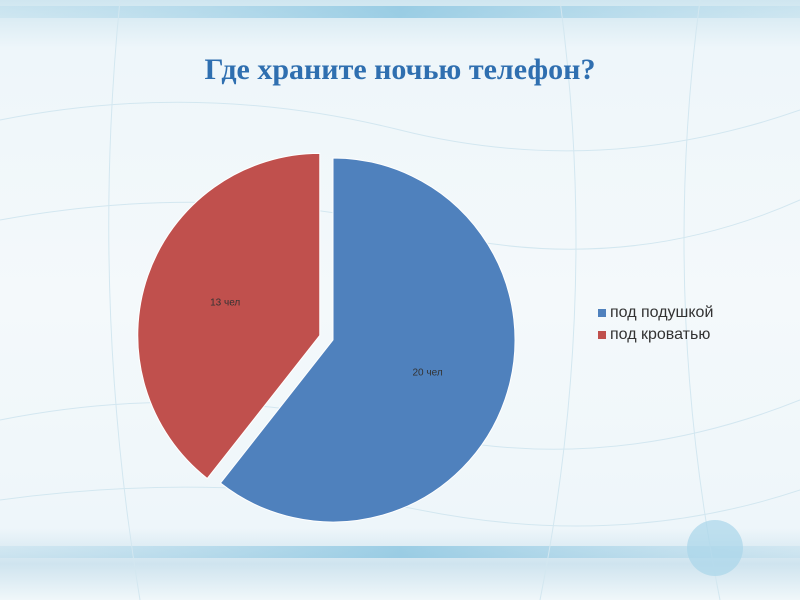  What do you see at coordinates (225, 302) in the screenshot?
I see `data-label: 13 чел` at bounding box center [225, 302].